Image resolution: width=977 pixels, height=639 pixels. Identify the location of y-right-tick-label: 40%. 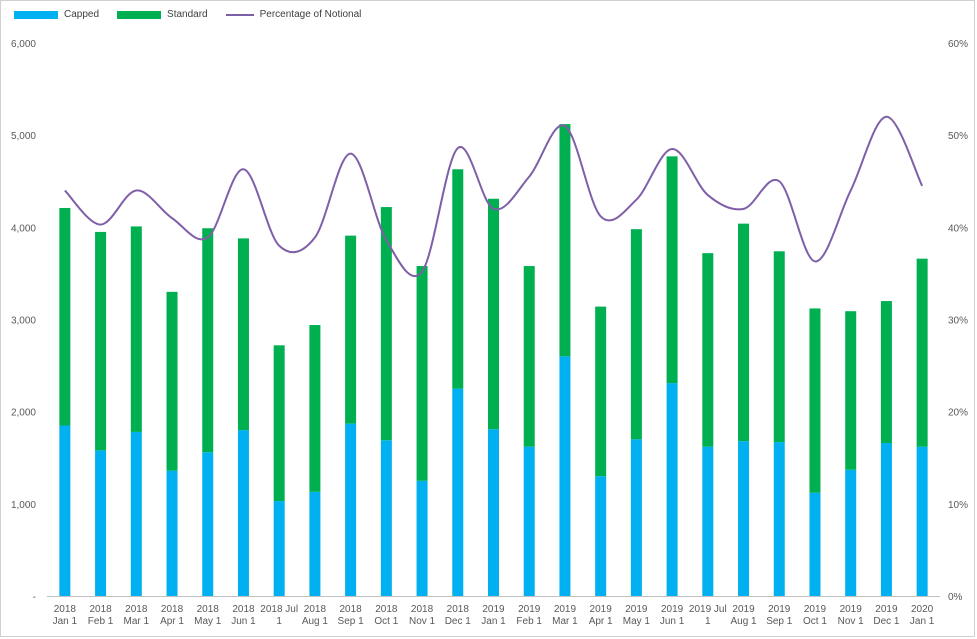
(958, 228).